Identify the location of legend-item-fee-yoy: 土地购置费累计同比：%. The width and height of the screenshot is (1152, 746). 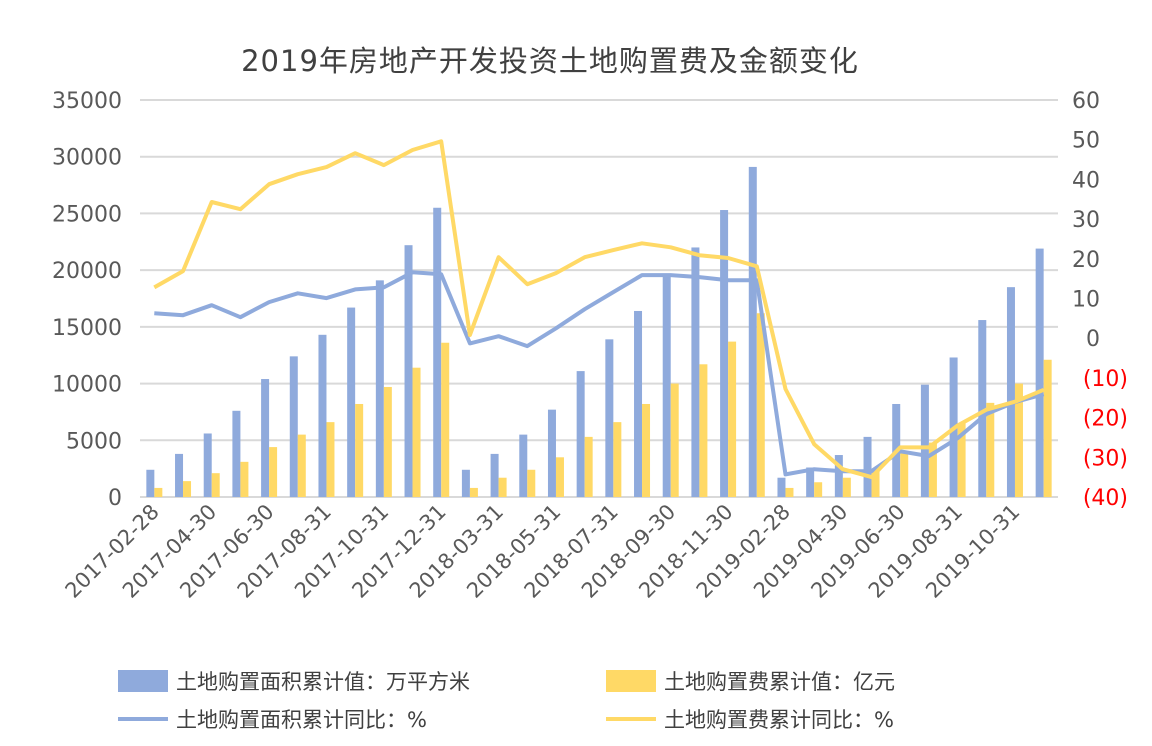
(750, 719).